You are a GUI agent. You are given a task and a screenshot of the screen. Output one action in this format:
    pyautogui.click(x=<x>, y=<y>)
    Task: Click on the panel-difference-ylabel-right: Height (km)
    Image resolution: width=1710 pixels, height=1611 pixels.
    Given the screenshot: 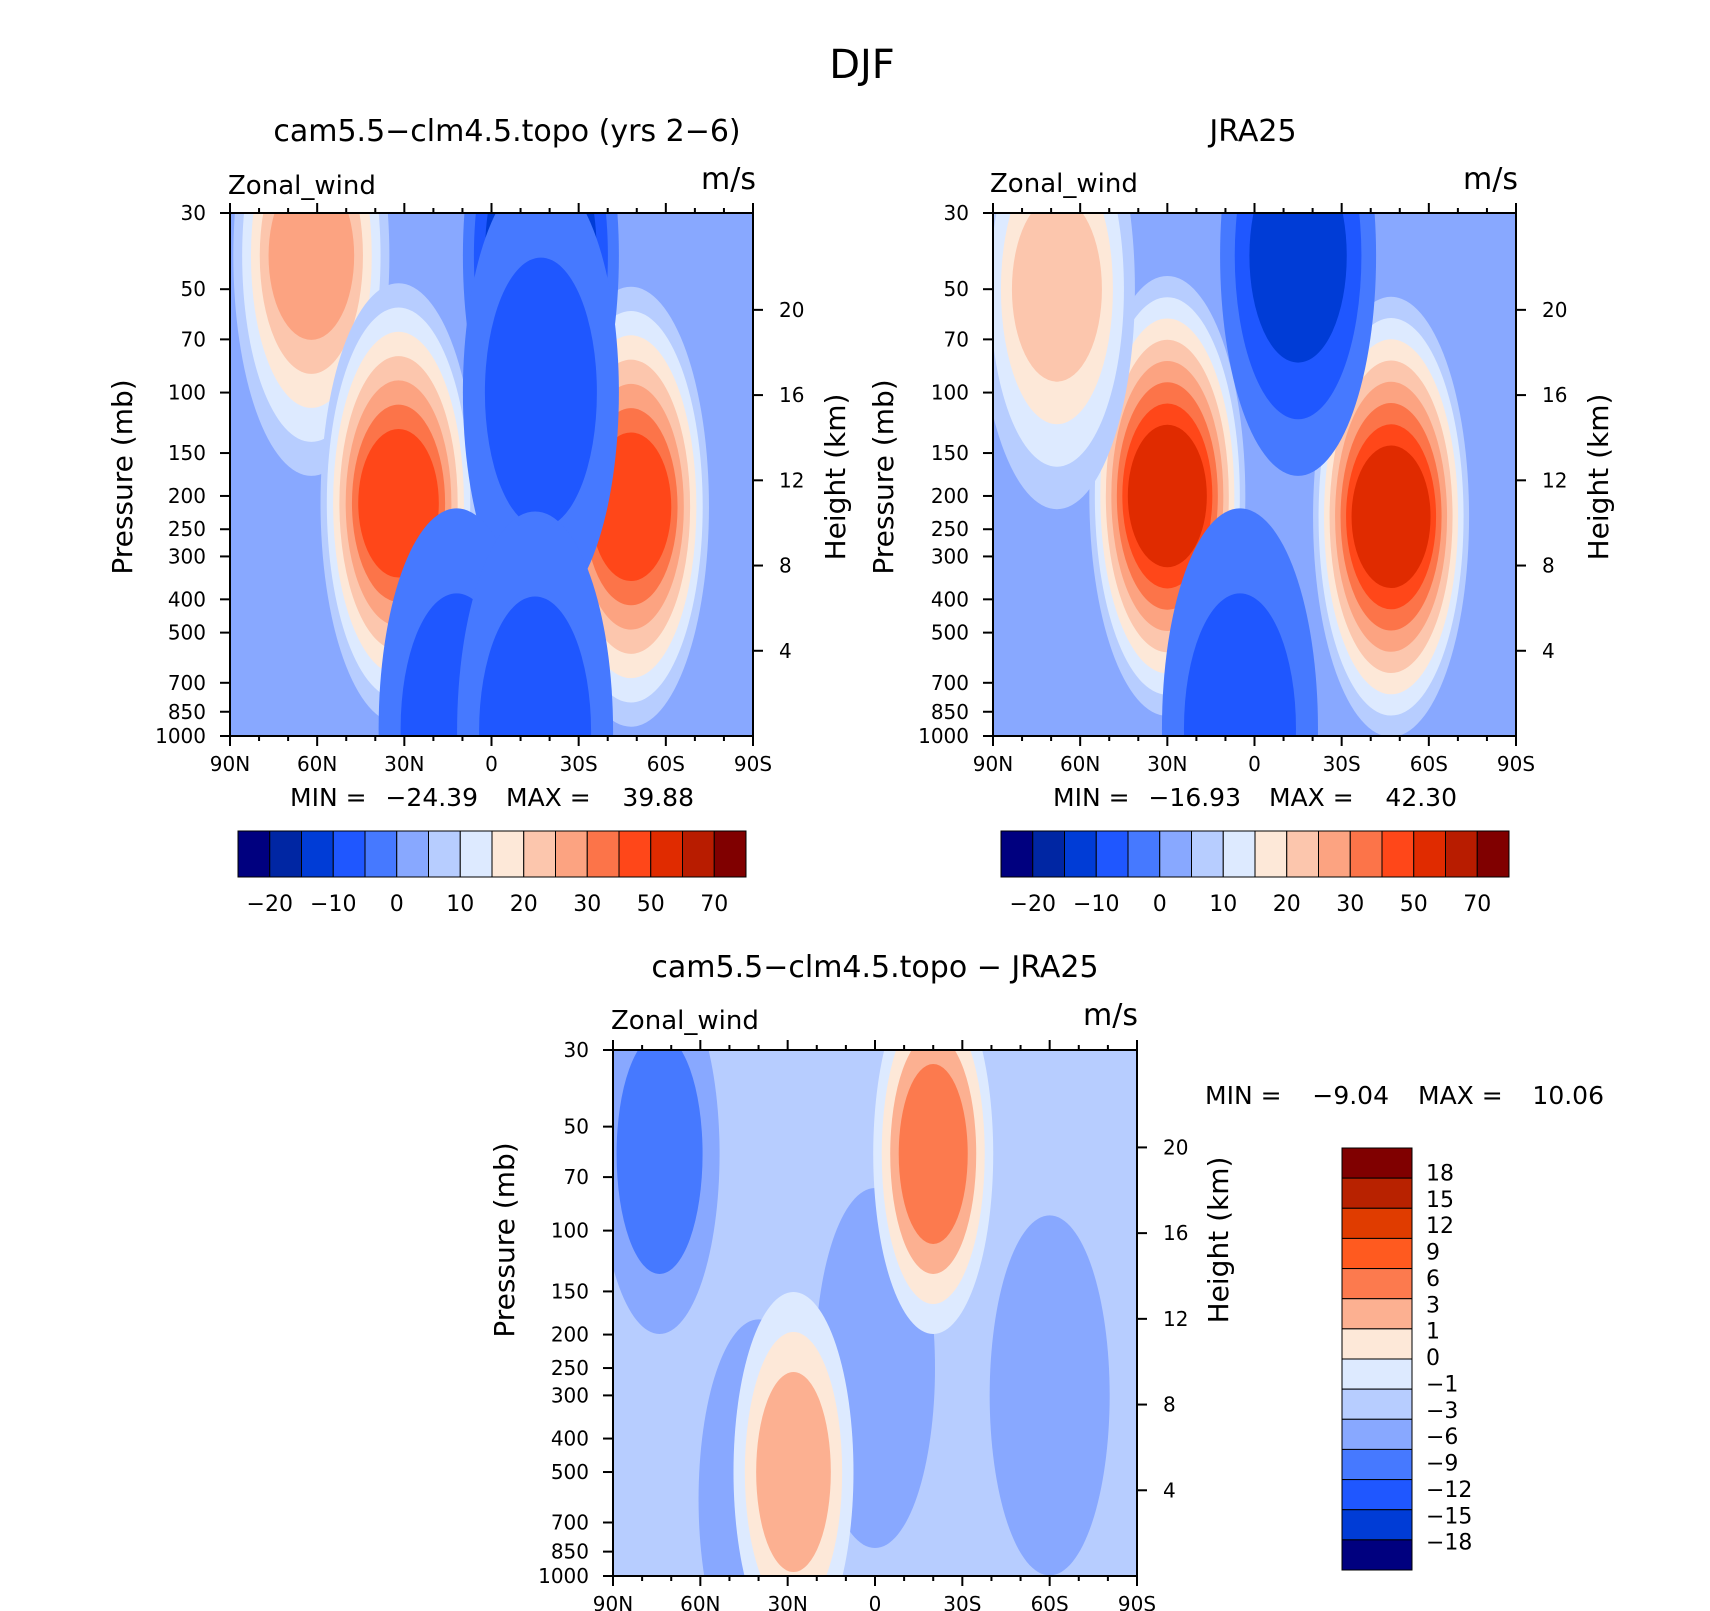 What is the action you would take?
    pyautogui.click(x=1218, y=1240)
    